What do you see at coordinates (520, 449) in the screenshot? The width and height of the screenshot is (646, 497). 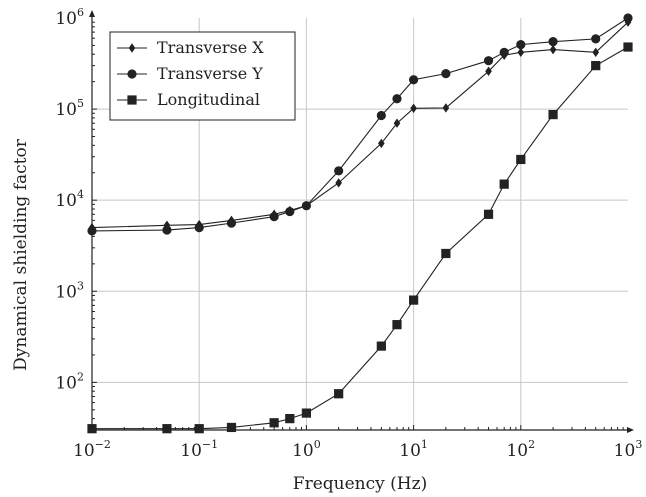 I see `x-tick-label: 10²` at bounding box center [520, 449].